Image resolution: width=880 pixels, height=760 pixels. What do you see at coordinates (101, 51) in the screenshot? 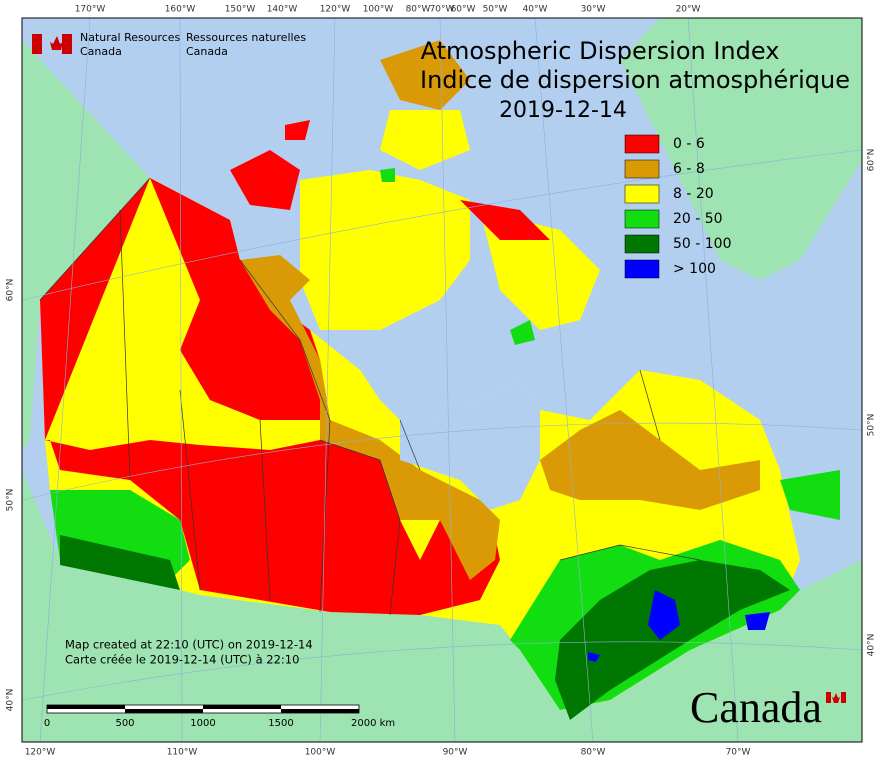
I see `org-en: Canada` at bounding box center [101, 51].